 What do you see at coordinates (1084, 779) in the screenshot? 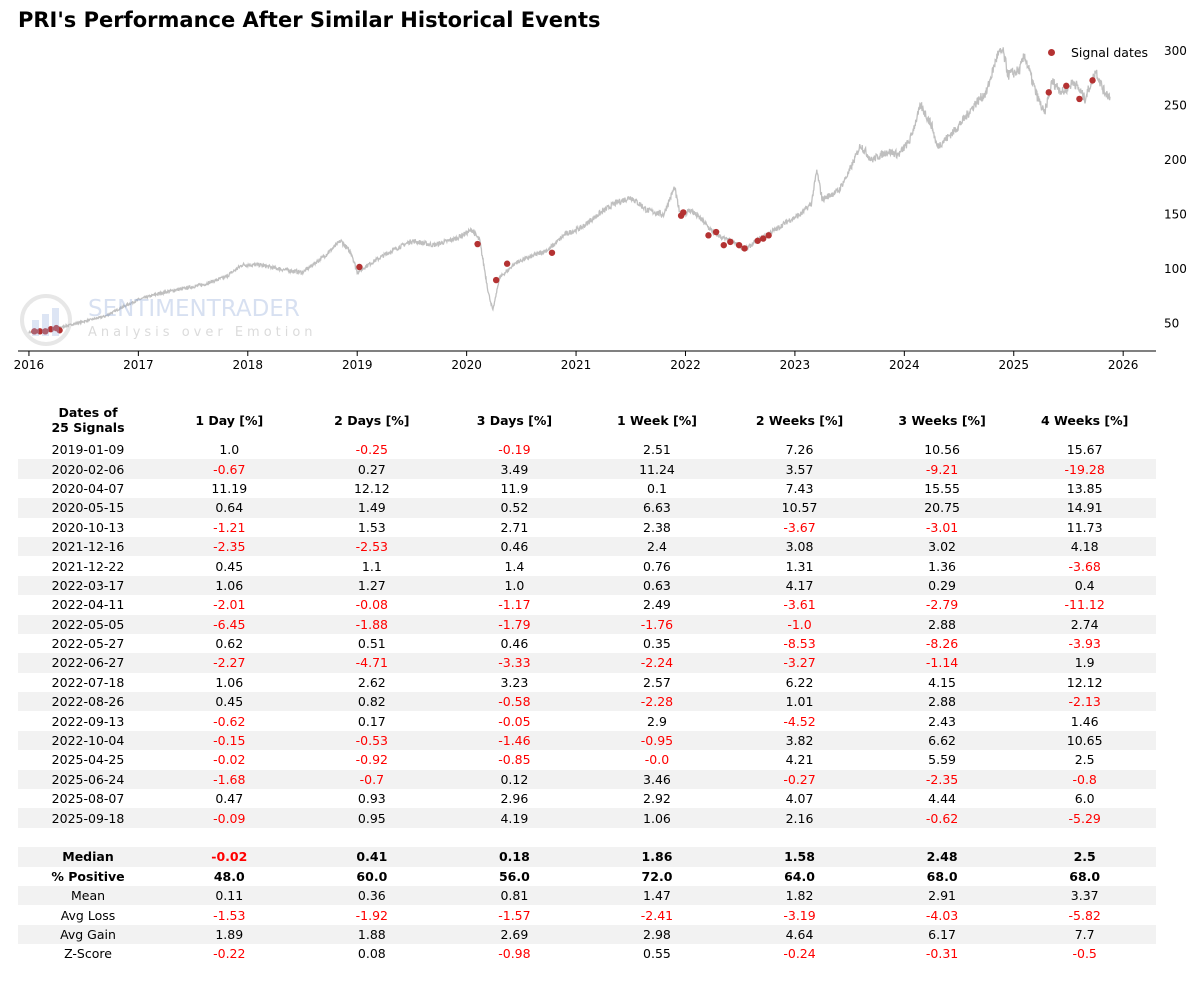
I see `return-value: -0.8` at bounding box center [1084, 779].